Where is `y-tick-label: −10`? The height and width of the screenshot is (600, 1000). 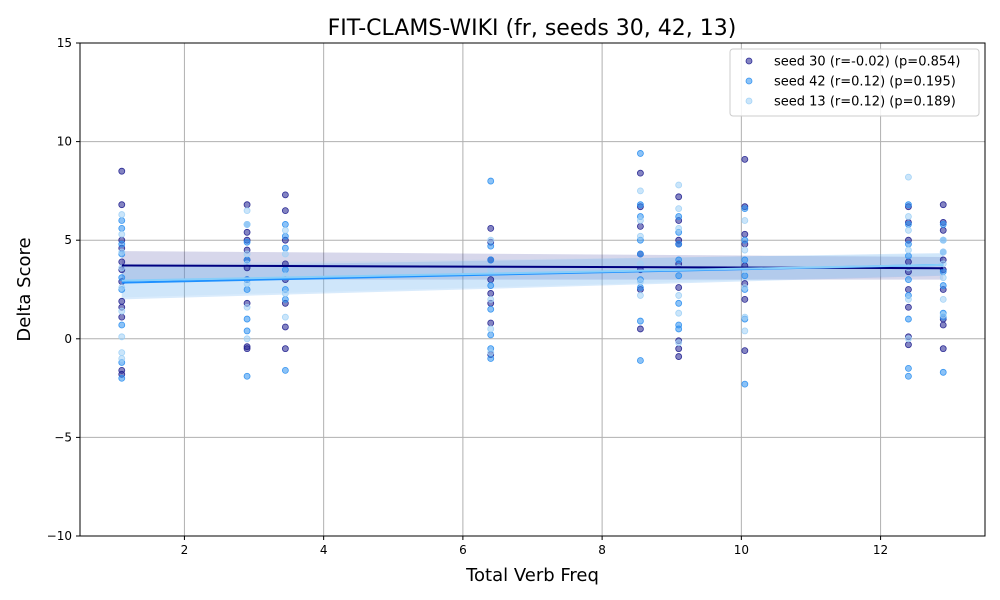 y-tick-label: −10 is located at coordinates (59, 536).